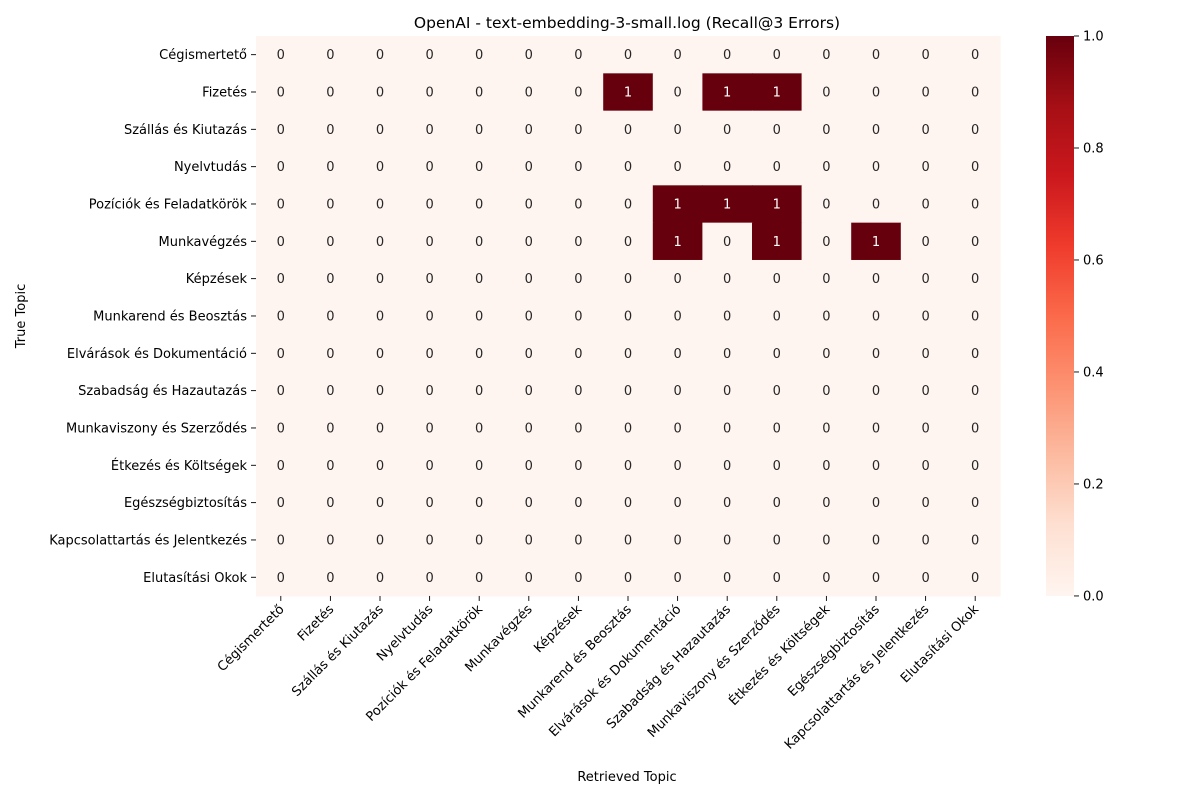 Image resolution: width=1200 pixels, height=800 pixels. I want to click on y-tick-label: Elutasítási Okok, so click(195, 578).